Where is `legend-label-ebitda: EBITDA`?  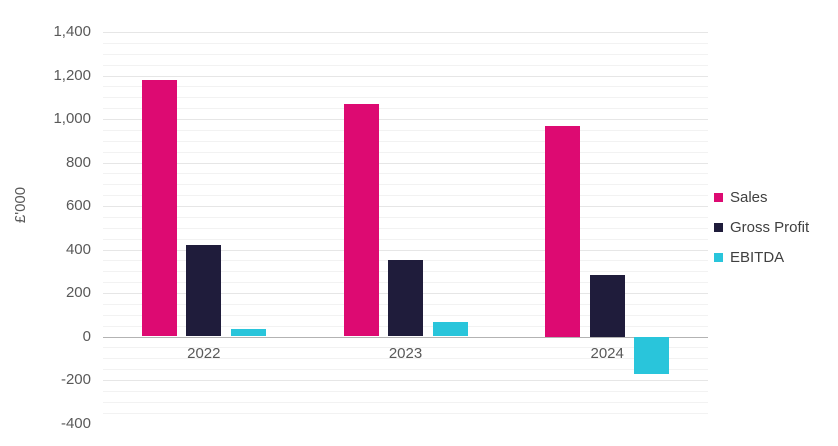
legend-label-ebitda: EBITDA is located at coordinates (757, 257).